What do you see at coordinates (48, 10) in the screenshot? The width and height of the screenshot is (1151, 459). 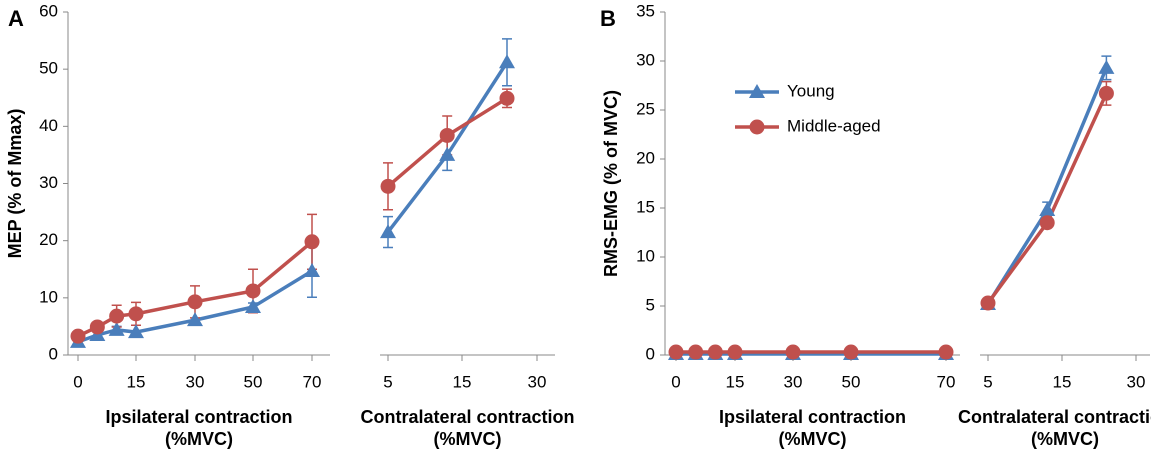 I see `y-tick-label: 60` at bounding box center [48, 10].